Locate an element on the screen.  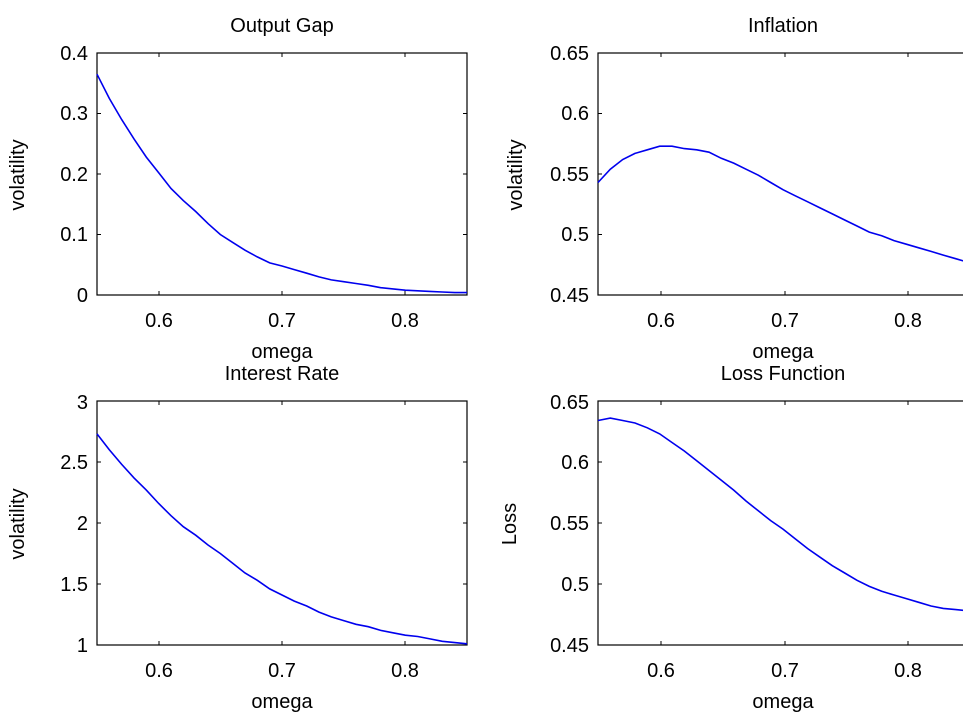
y-tick-label: 0.1 is located at coordinates (74, 235).